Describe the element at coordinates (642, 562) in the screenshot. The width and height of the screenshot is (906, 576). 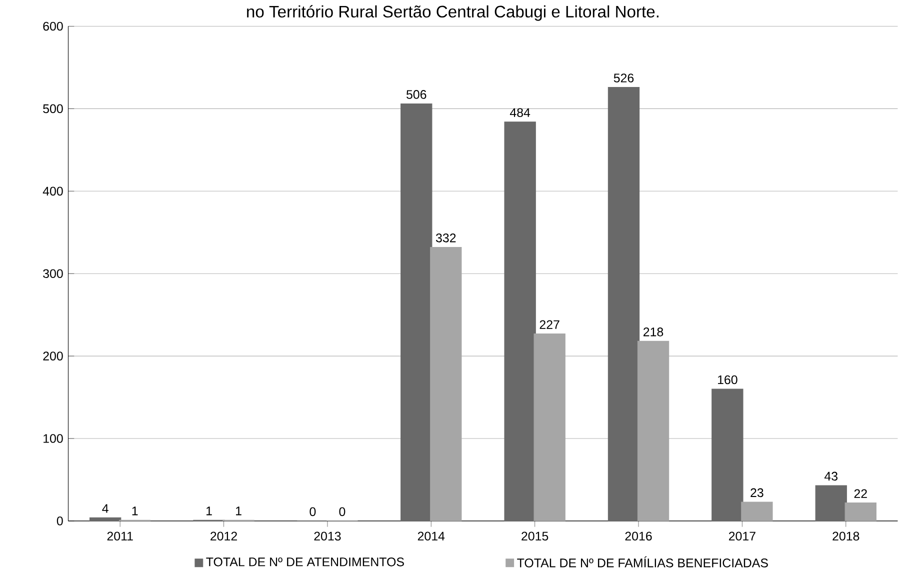
I see `legend-label: TOTAL DE Nº DE FAMÍLIAS BENEFICIADAS` at that location.